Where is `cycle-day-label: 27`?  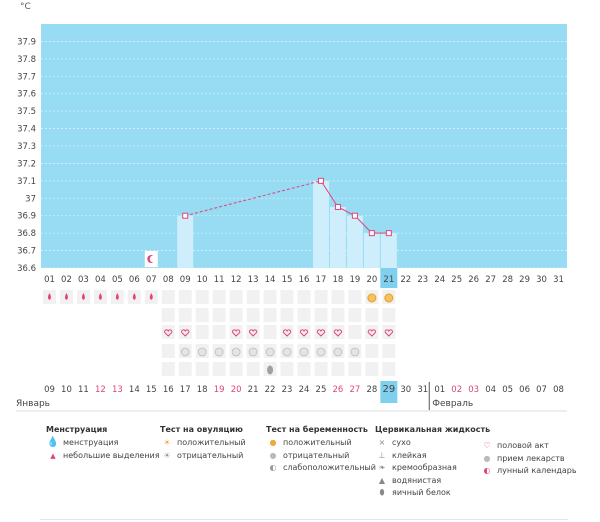 cycle-day-label: 27 is located at coordinates (490, 280).